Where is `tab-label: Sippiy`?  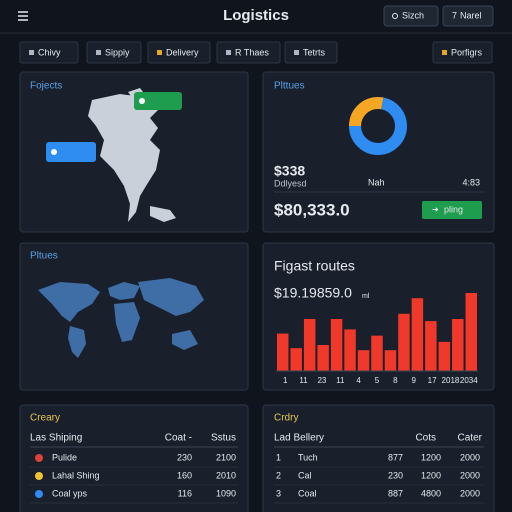 tab-label: Sippiy is located at coordinates (117, 52).